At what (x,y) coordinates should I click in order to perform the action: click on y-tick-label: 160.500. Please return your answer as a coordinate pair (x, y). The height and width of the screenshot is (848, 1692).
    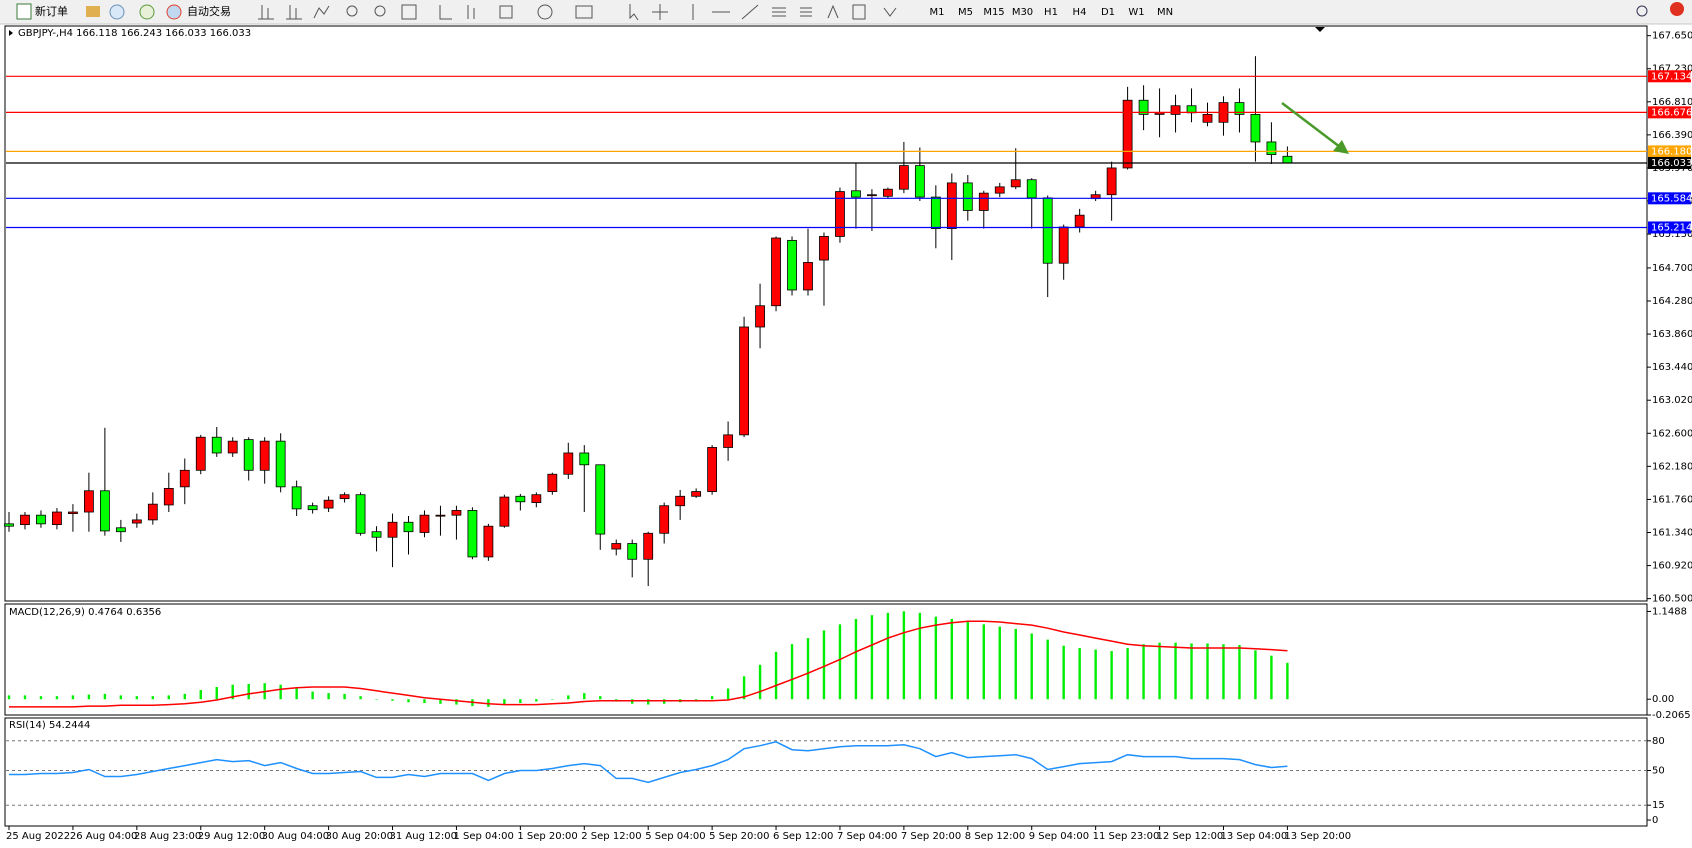
    Looking at the image, I should click on (1672, 599).